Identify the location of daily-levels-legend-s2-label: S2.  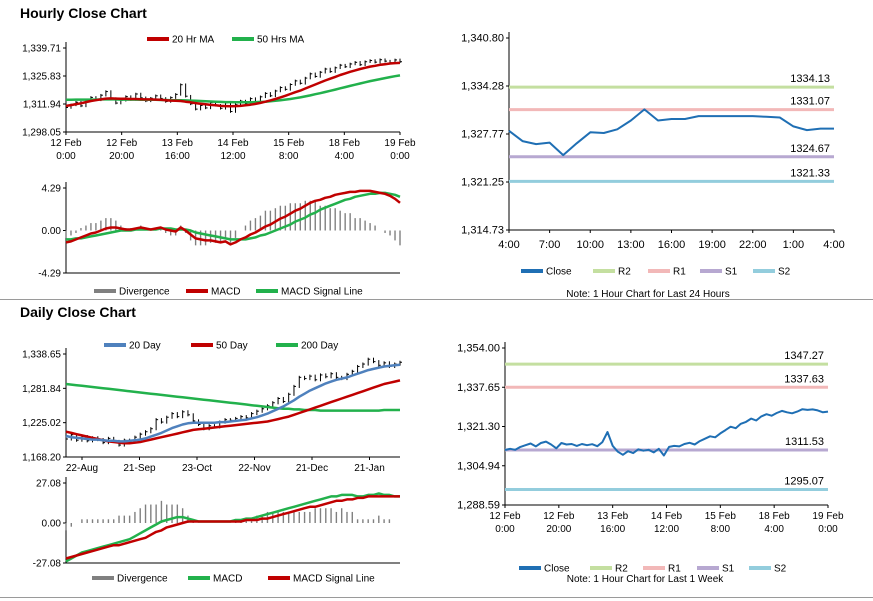
(780, 569).